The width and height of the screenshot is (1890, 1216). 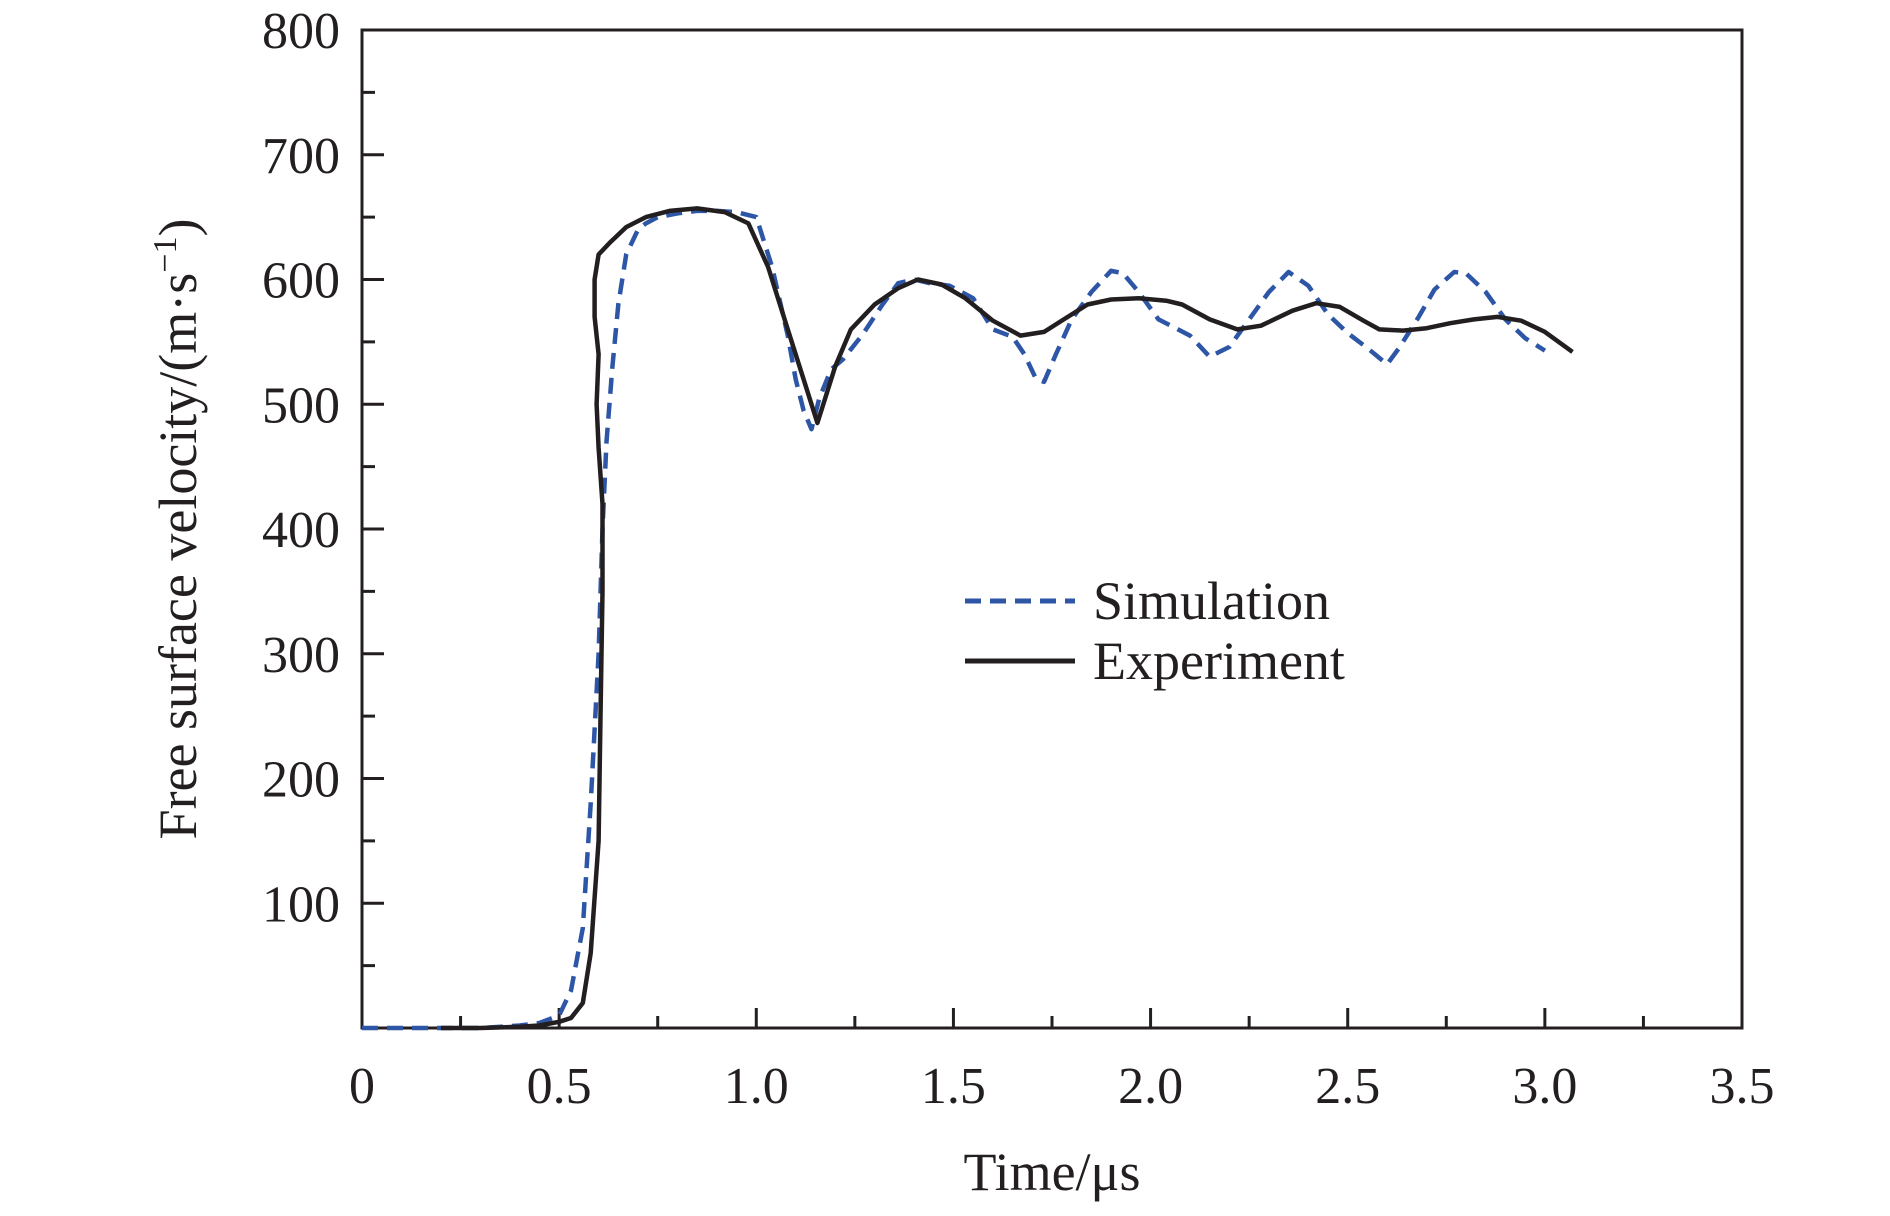 I want to click on x-tick-label: 0, so click(x=362, y=1086).